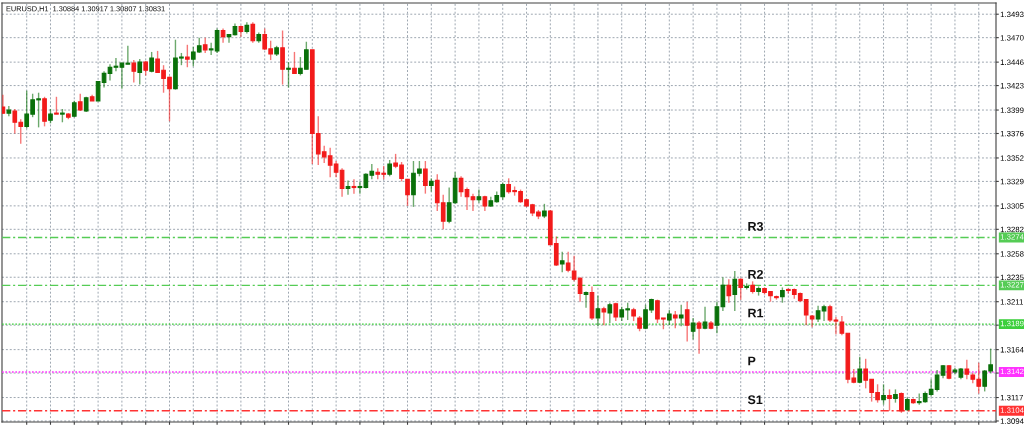  Describe the element at coordinates (755, 274) in the screenshot. I see `ref-line-label: R2` at that location.